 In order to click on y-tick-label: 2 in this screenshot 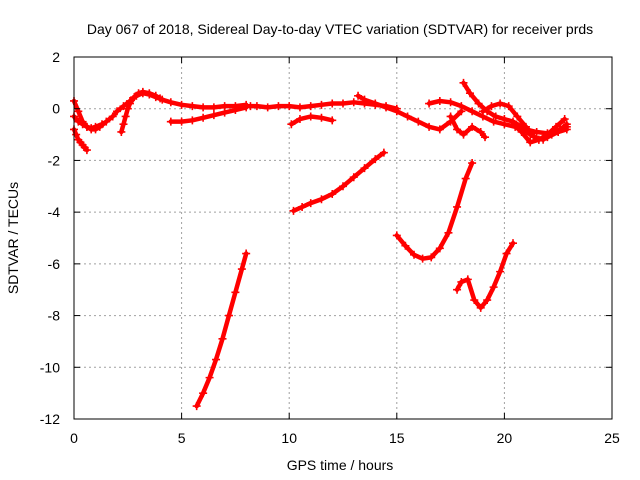, I will do `click(56, 57)`.